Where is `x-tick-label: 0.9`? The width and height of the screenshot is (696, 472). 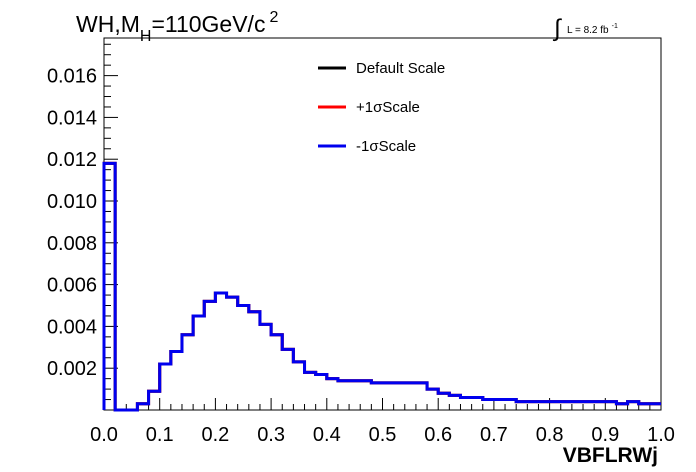 x-tick-label: 0.9 is located at coordinates (605, 435).